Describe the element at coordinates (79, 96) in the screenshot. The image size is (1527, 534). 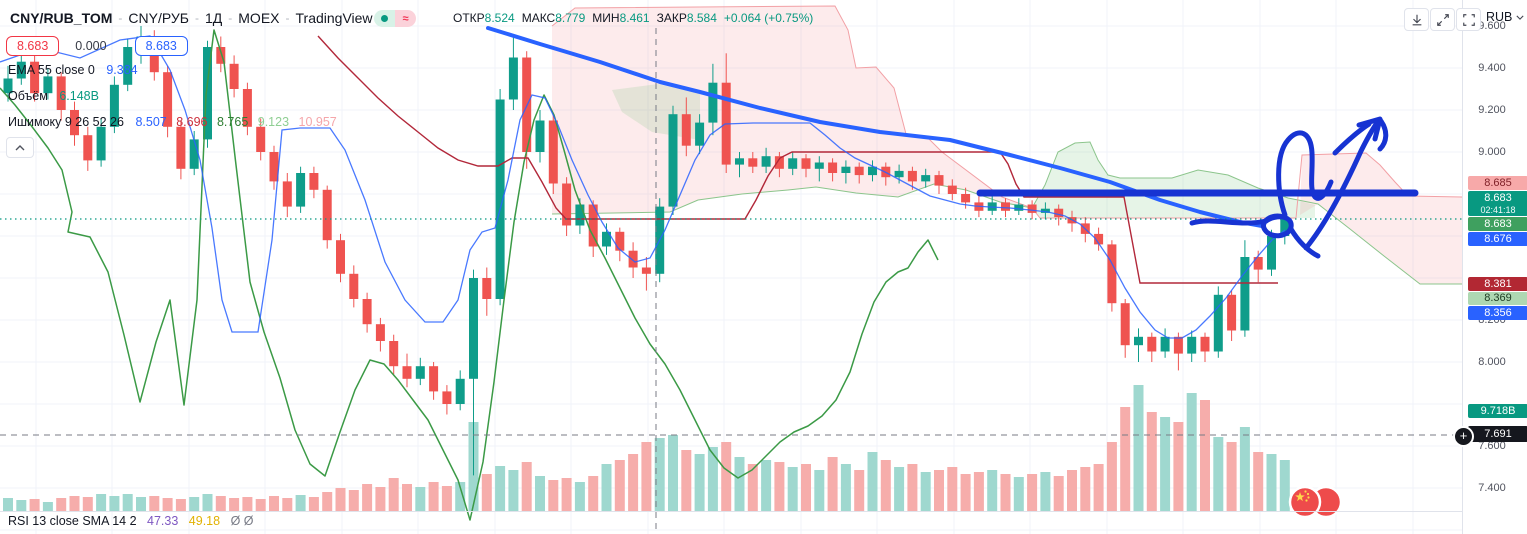
I see `volume-value: 6.148B` at that location.